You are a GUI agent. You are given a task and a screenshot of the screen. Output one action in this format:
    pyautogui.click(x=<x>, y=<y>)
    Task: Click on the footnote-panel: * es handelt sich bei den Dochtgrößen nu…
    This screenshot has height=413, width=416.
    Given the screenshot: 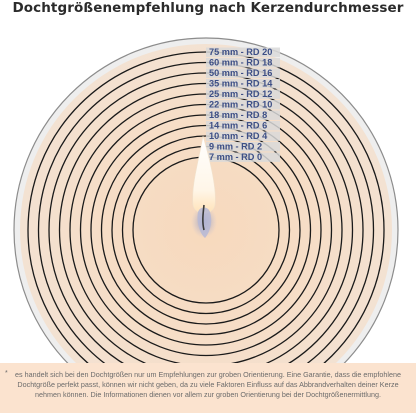 What is the action you would take?
    pyautogui.click(x=208, y=388)
    